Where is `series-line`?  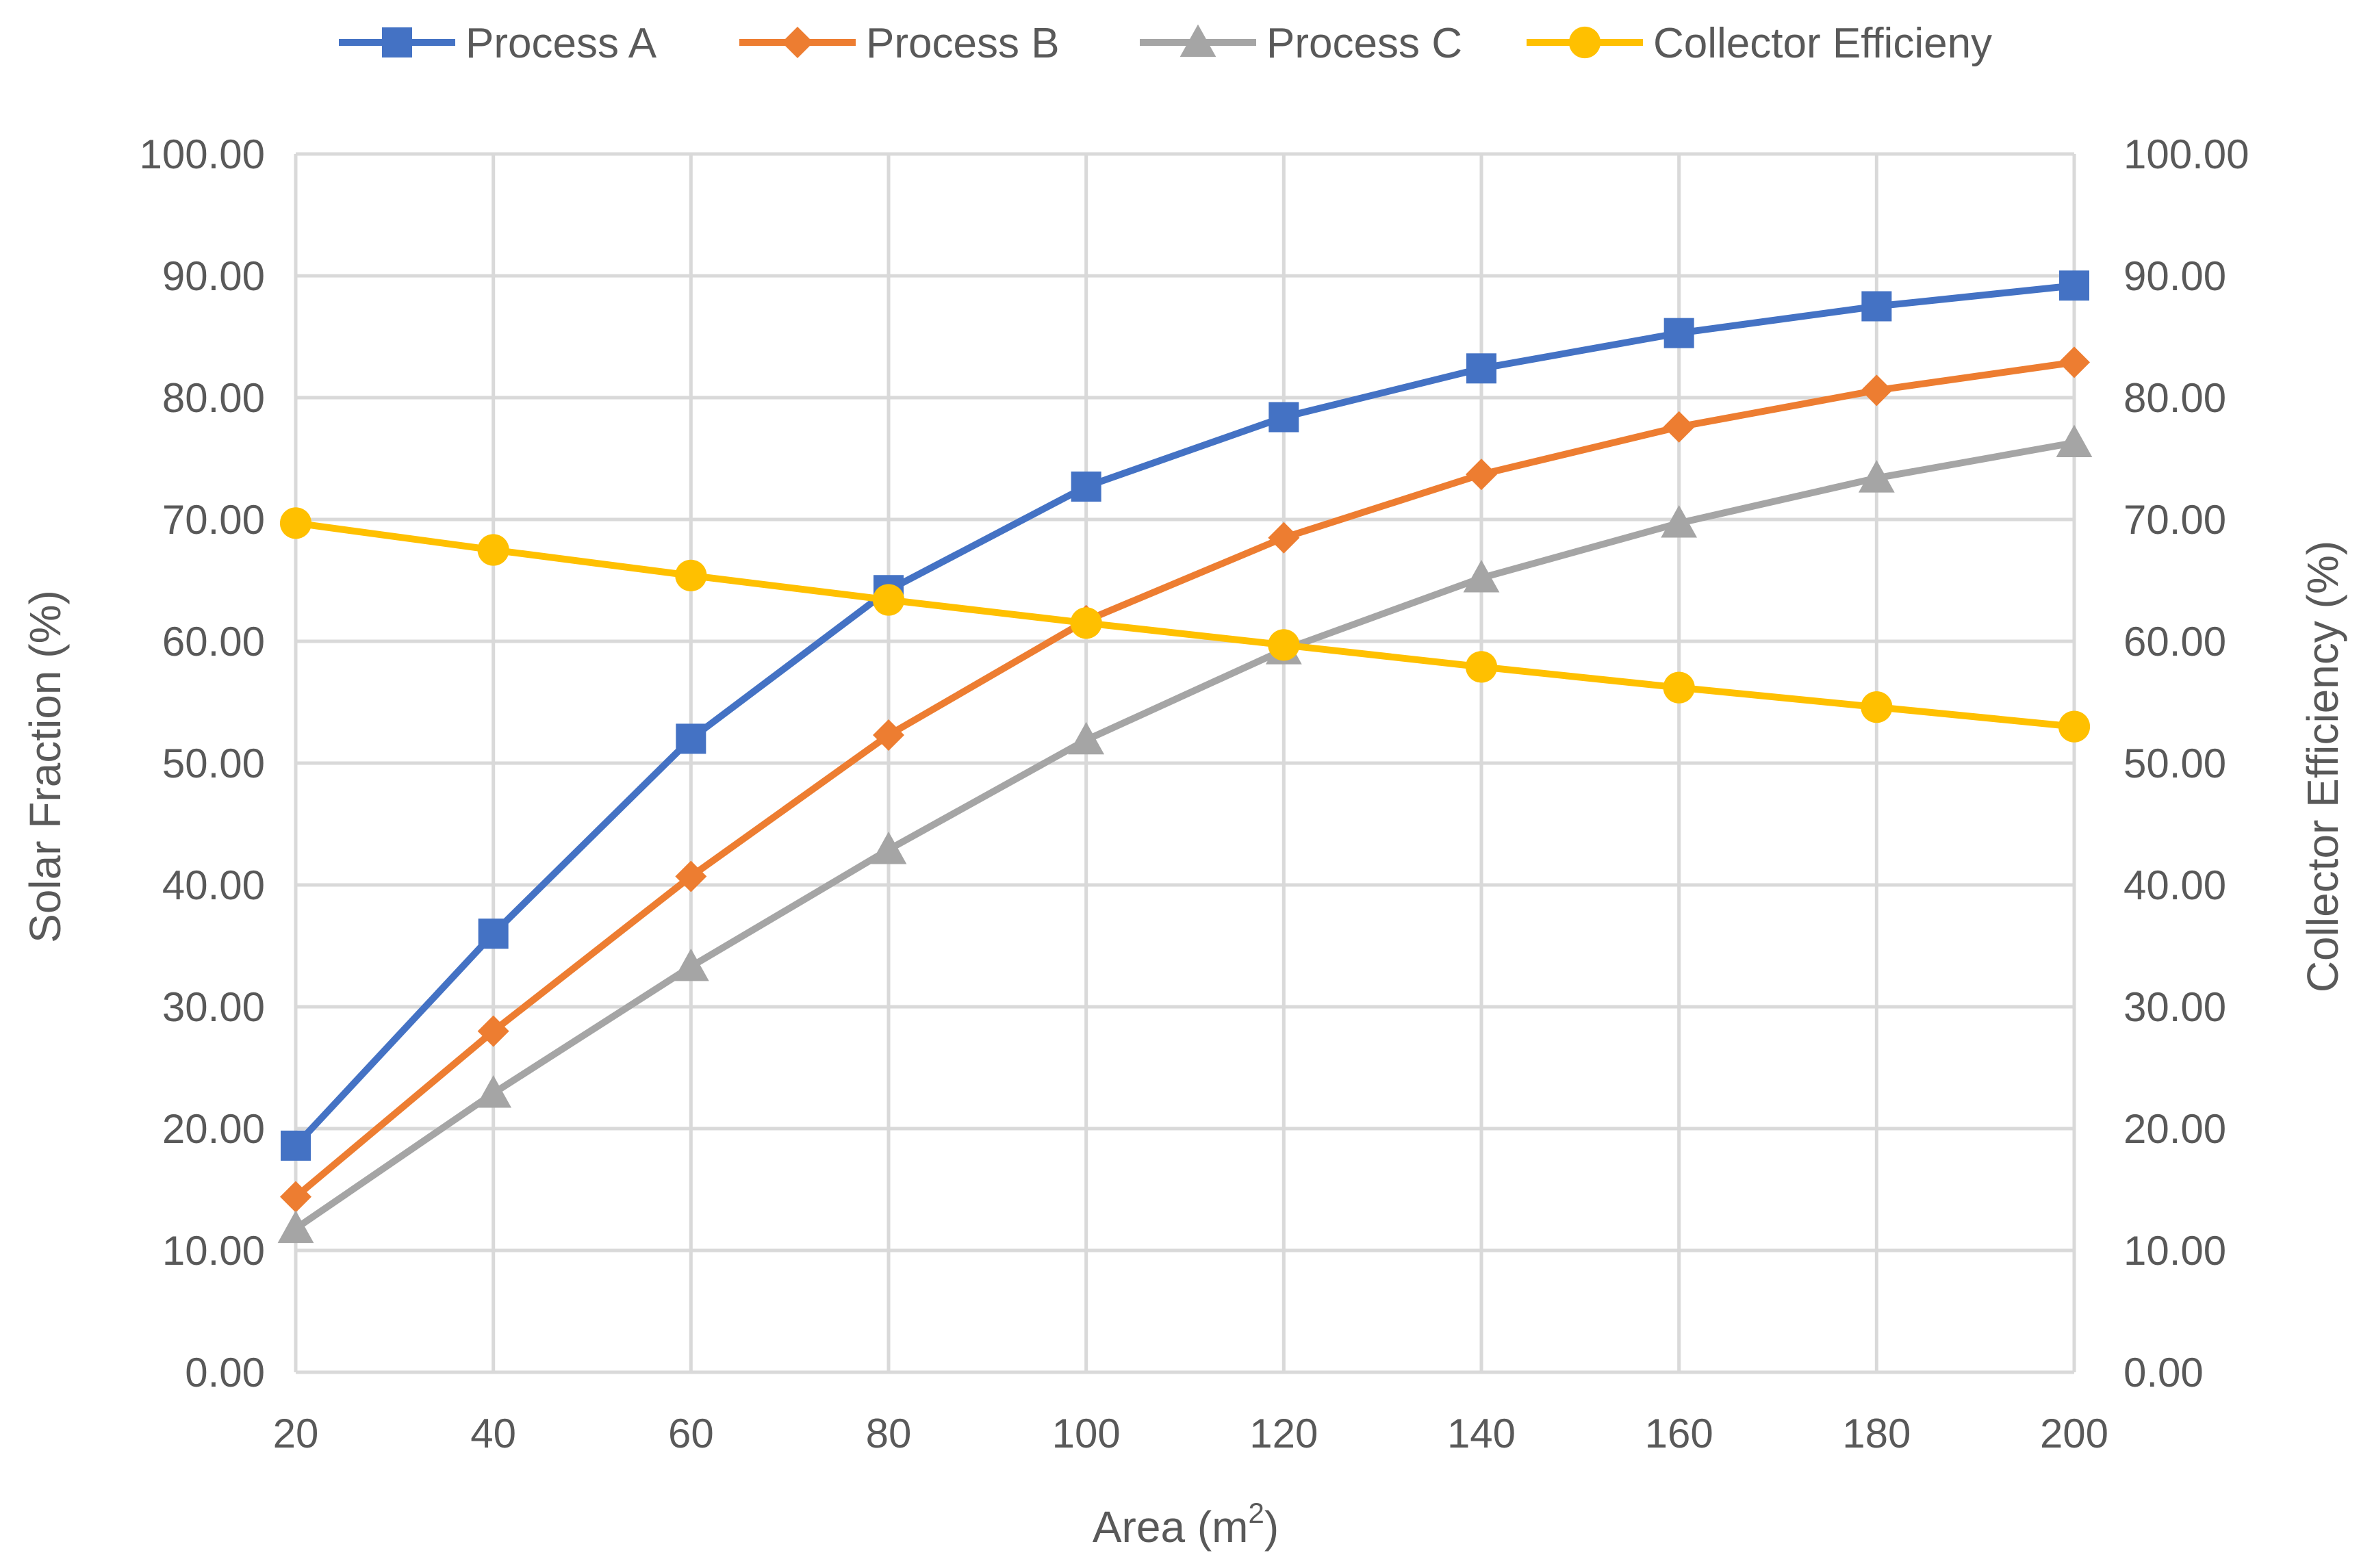
series-line is located at coordinates (1185, 624).